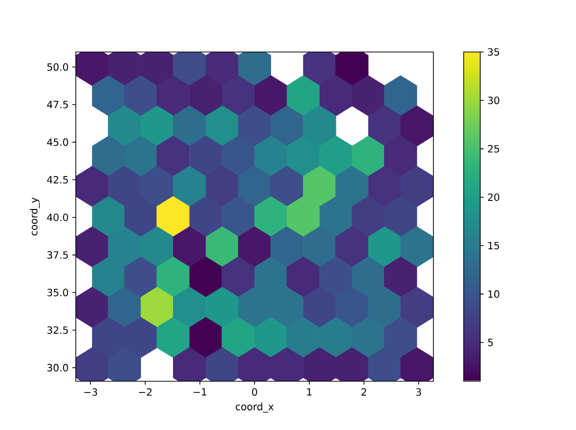  Describe the element at coordinates (57, 330) in the screenshot. I see `y-tick-label: 32.5` at that location.